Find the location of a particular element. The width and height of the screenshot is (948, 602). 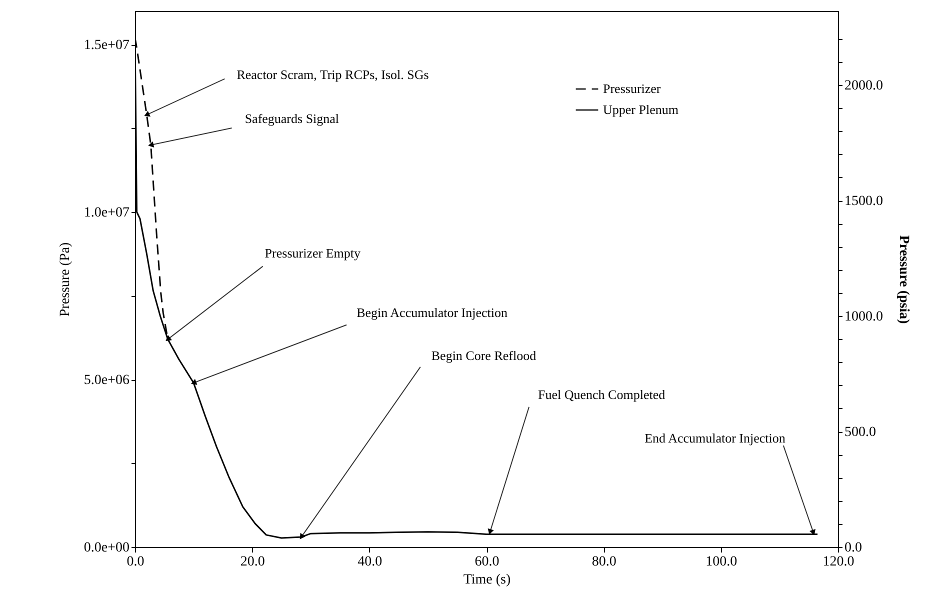

annotation: Reactor Scram, Trip RCPs, Isol. SGs is located at coordinates (332, 74).